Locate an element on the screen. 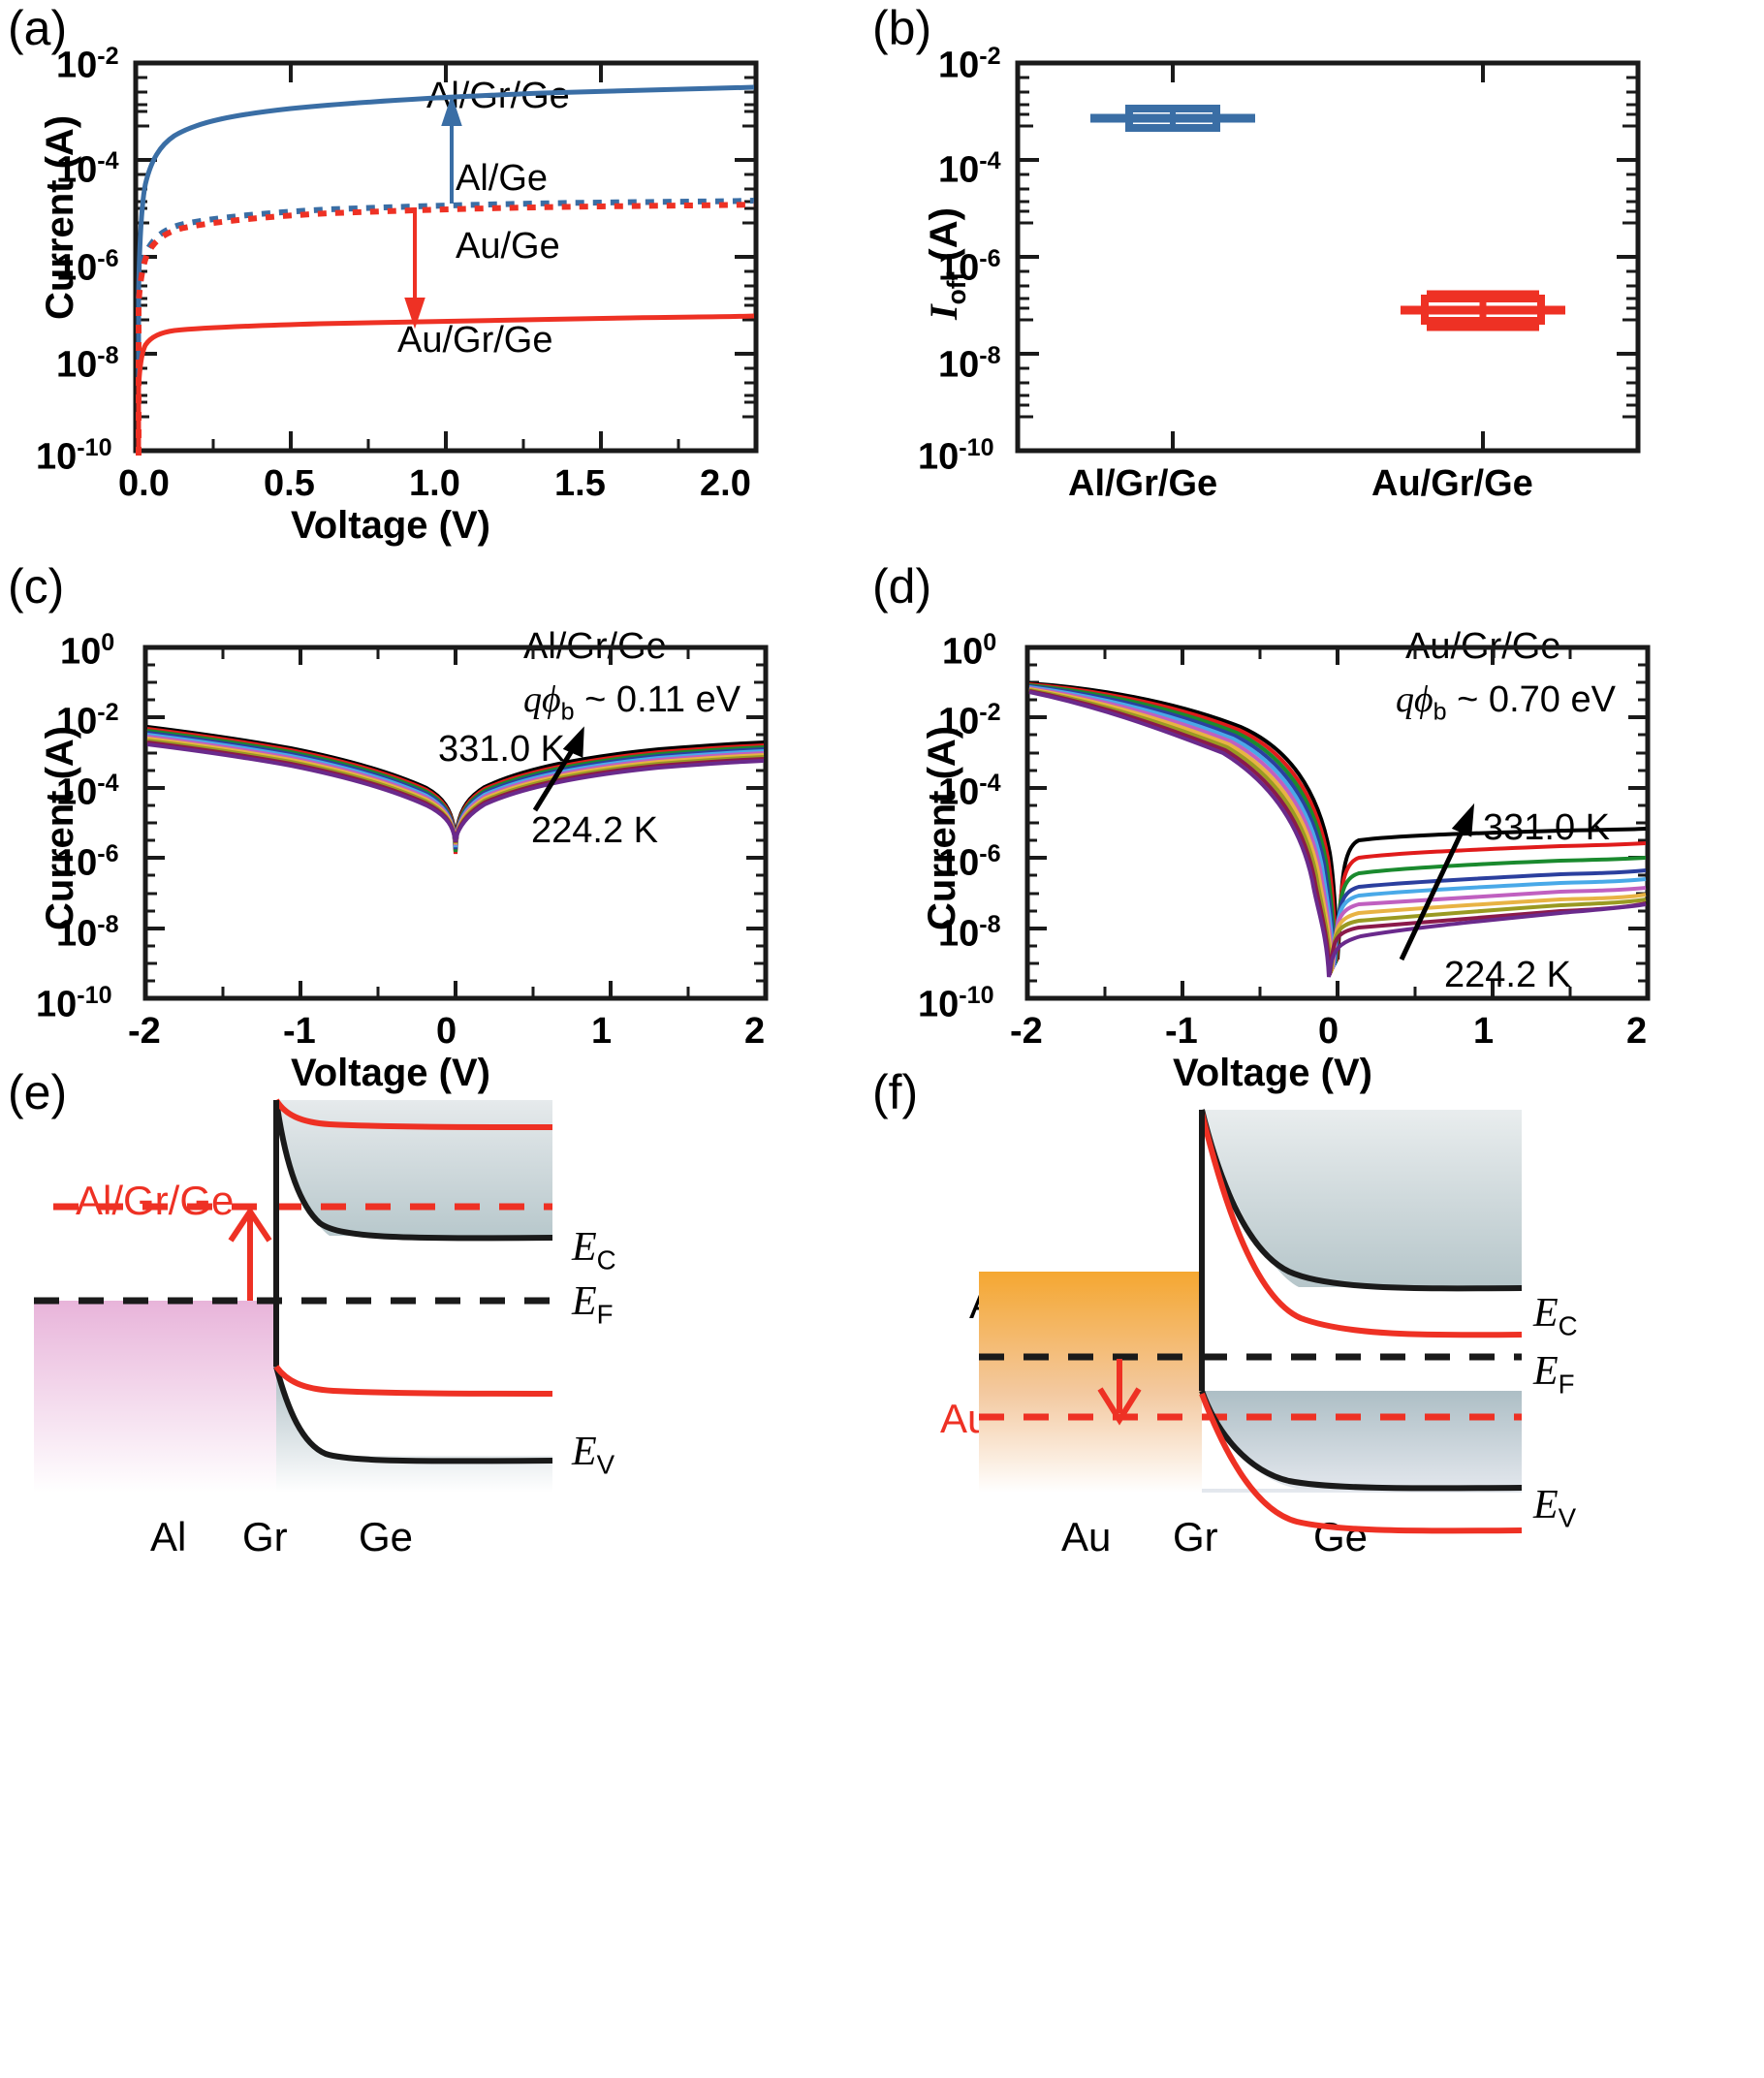  panel-a-ytick-1: 10⁻⁴ is located at coordinates (88, 169).